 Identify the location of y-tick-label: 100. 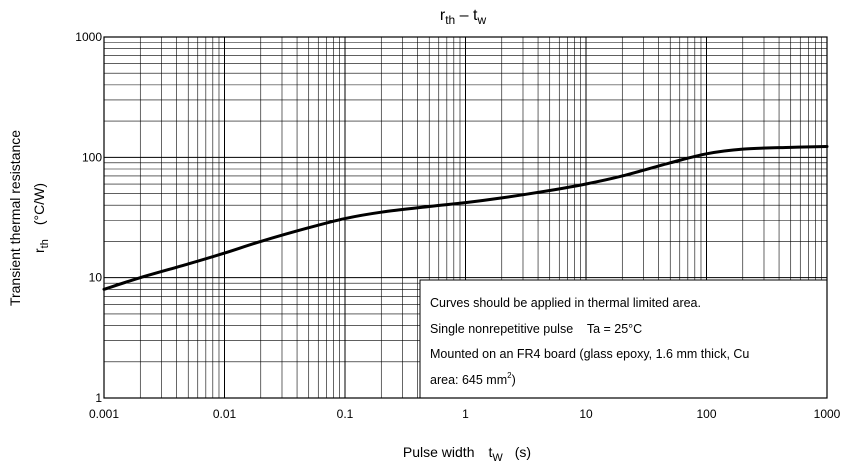
(92, 157).